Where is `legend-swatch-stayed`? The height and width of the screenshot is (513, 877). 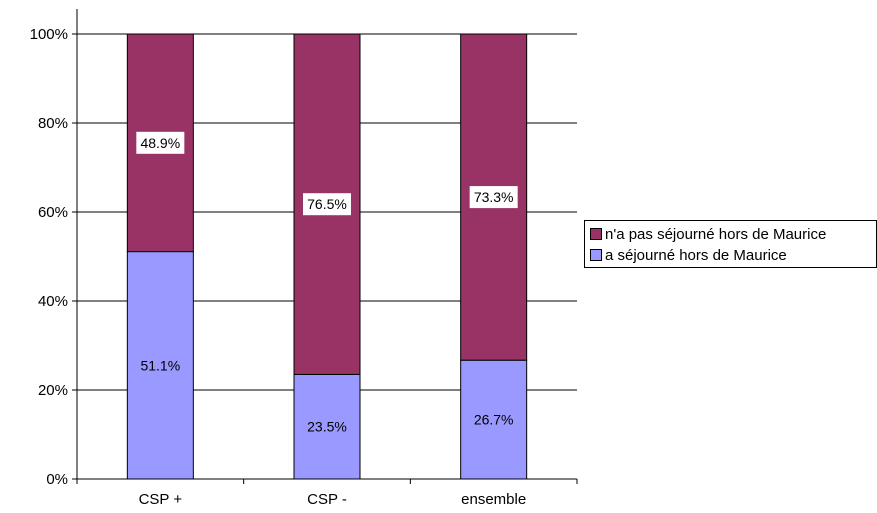 legend-swatch-stayed is located at coordinates (596, 255).